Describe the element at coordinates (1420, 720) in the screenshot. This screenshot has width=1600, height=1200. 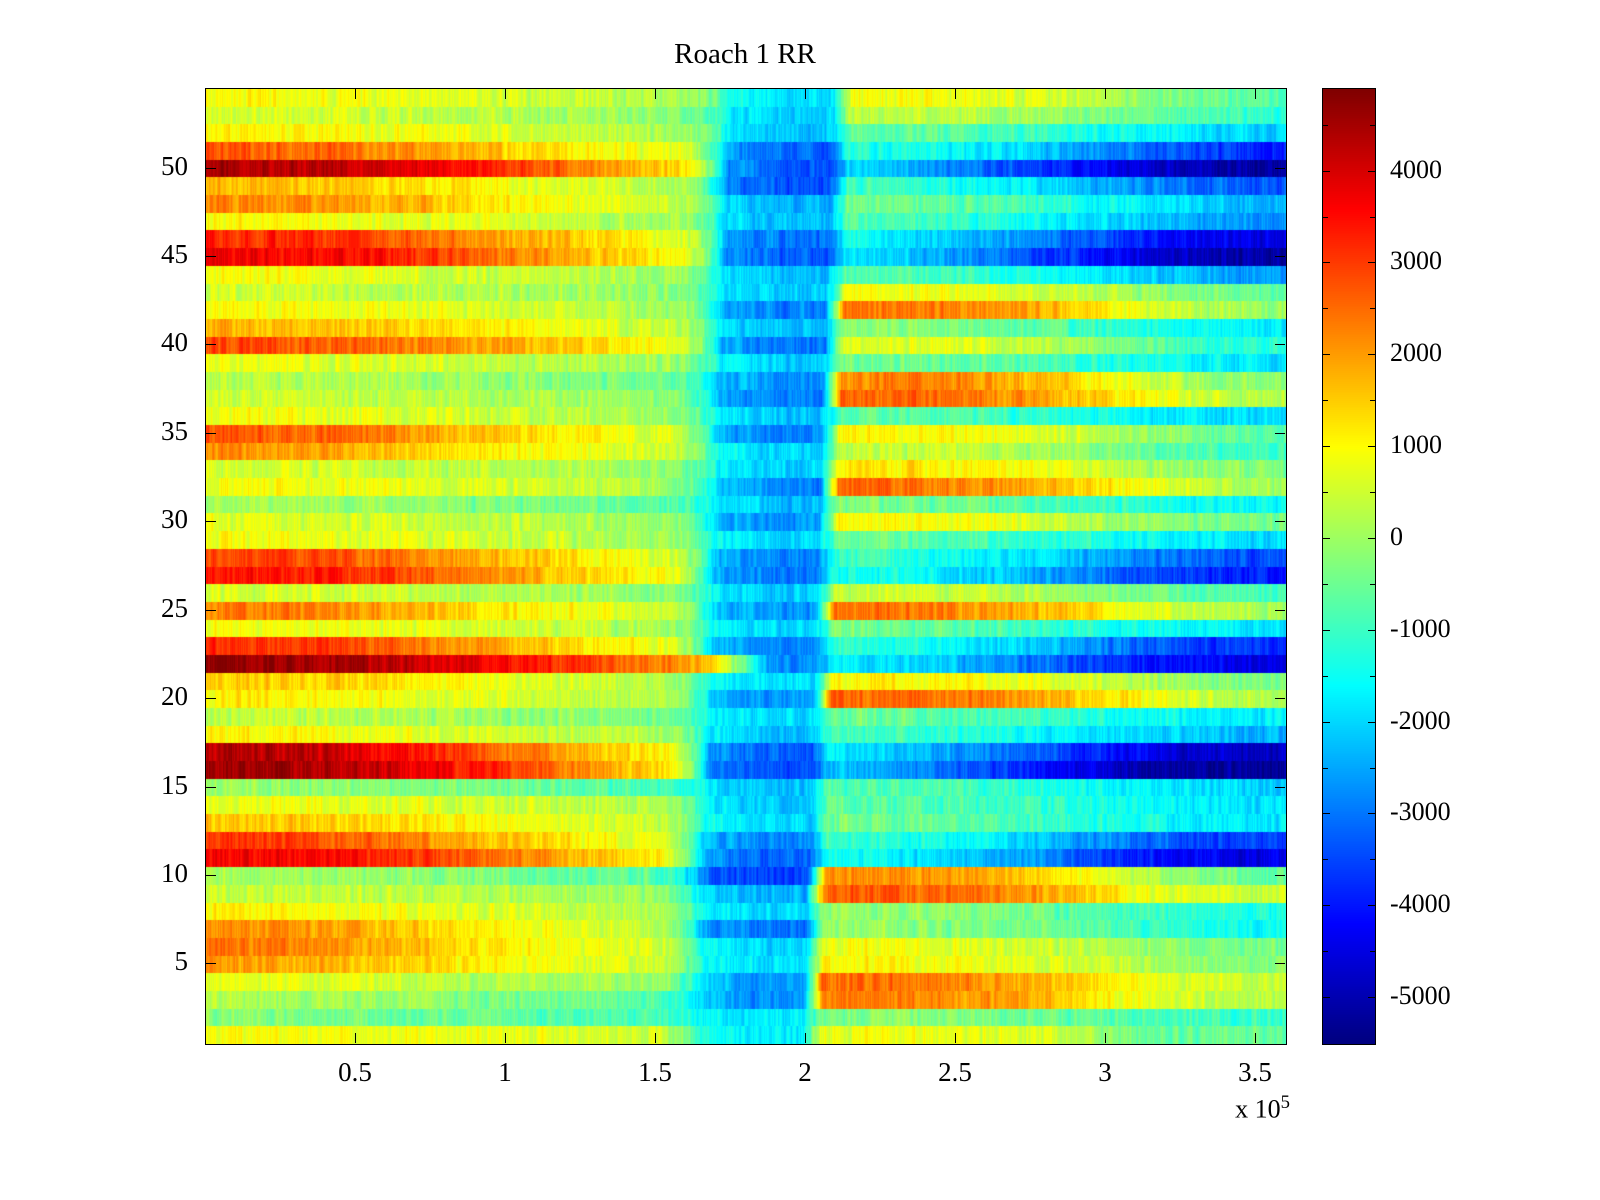
I see `colorbar-tick-label: -2000` at that location.